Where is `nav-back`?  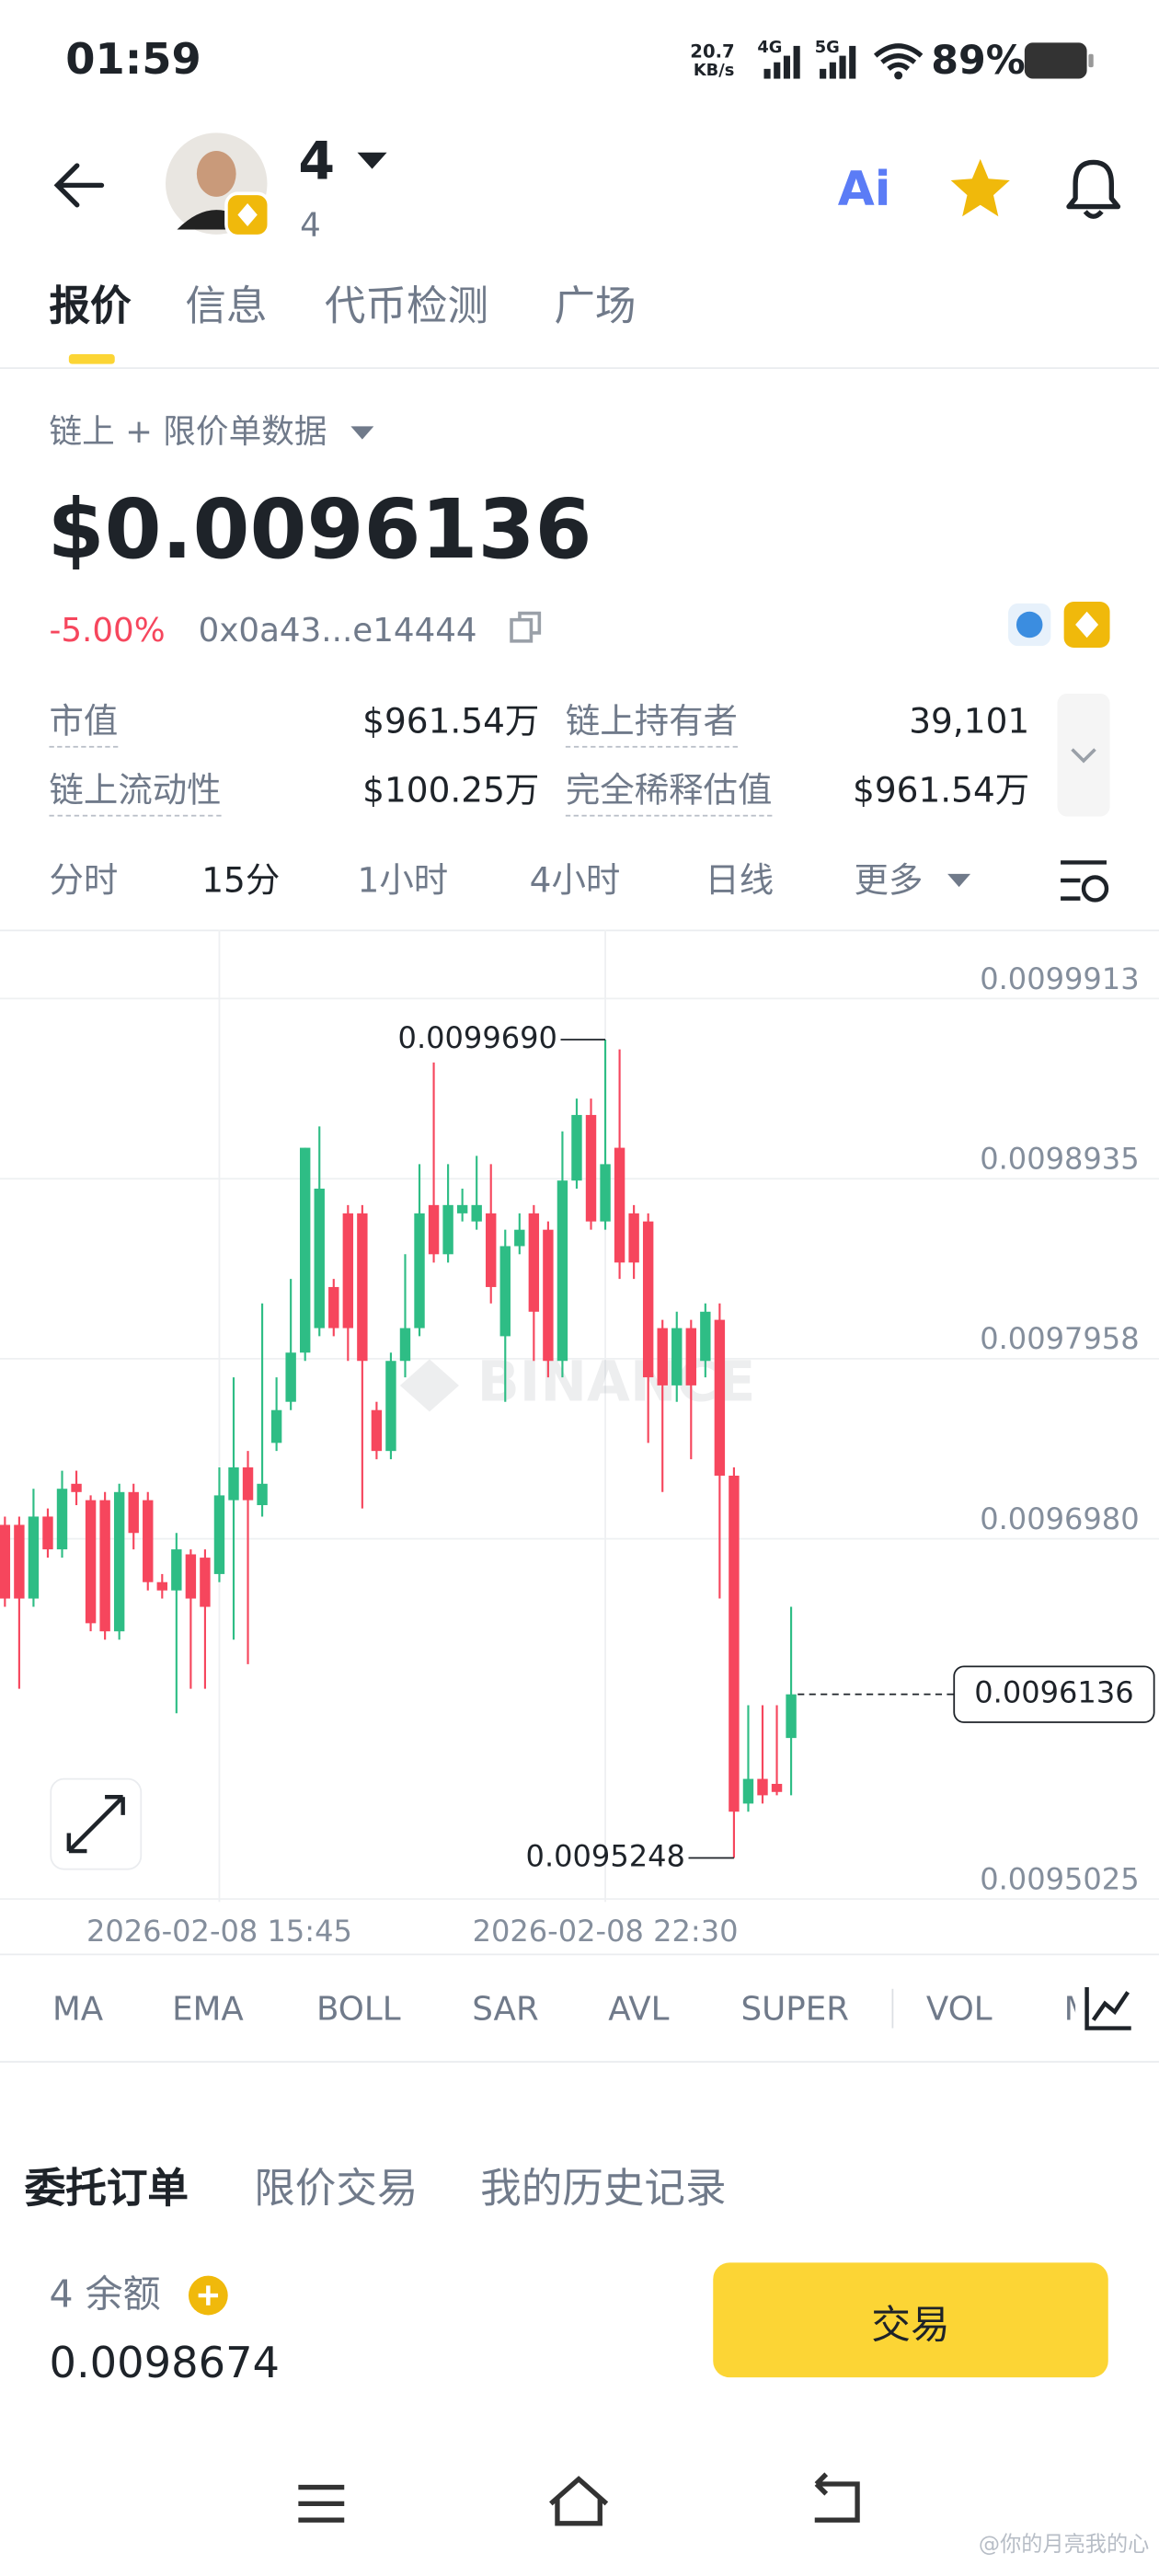
nav-back is located at coordinates (837, 2497).